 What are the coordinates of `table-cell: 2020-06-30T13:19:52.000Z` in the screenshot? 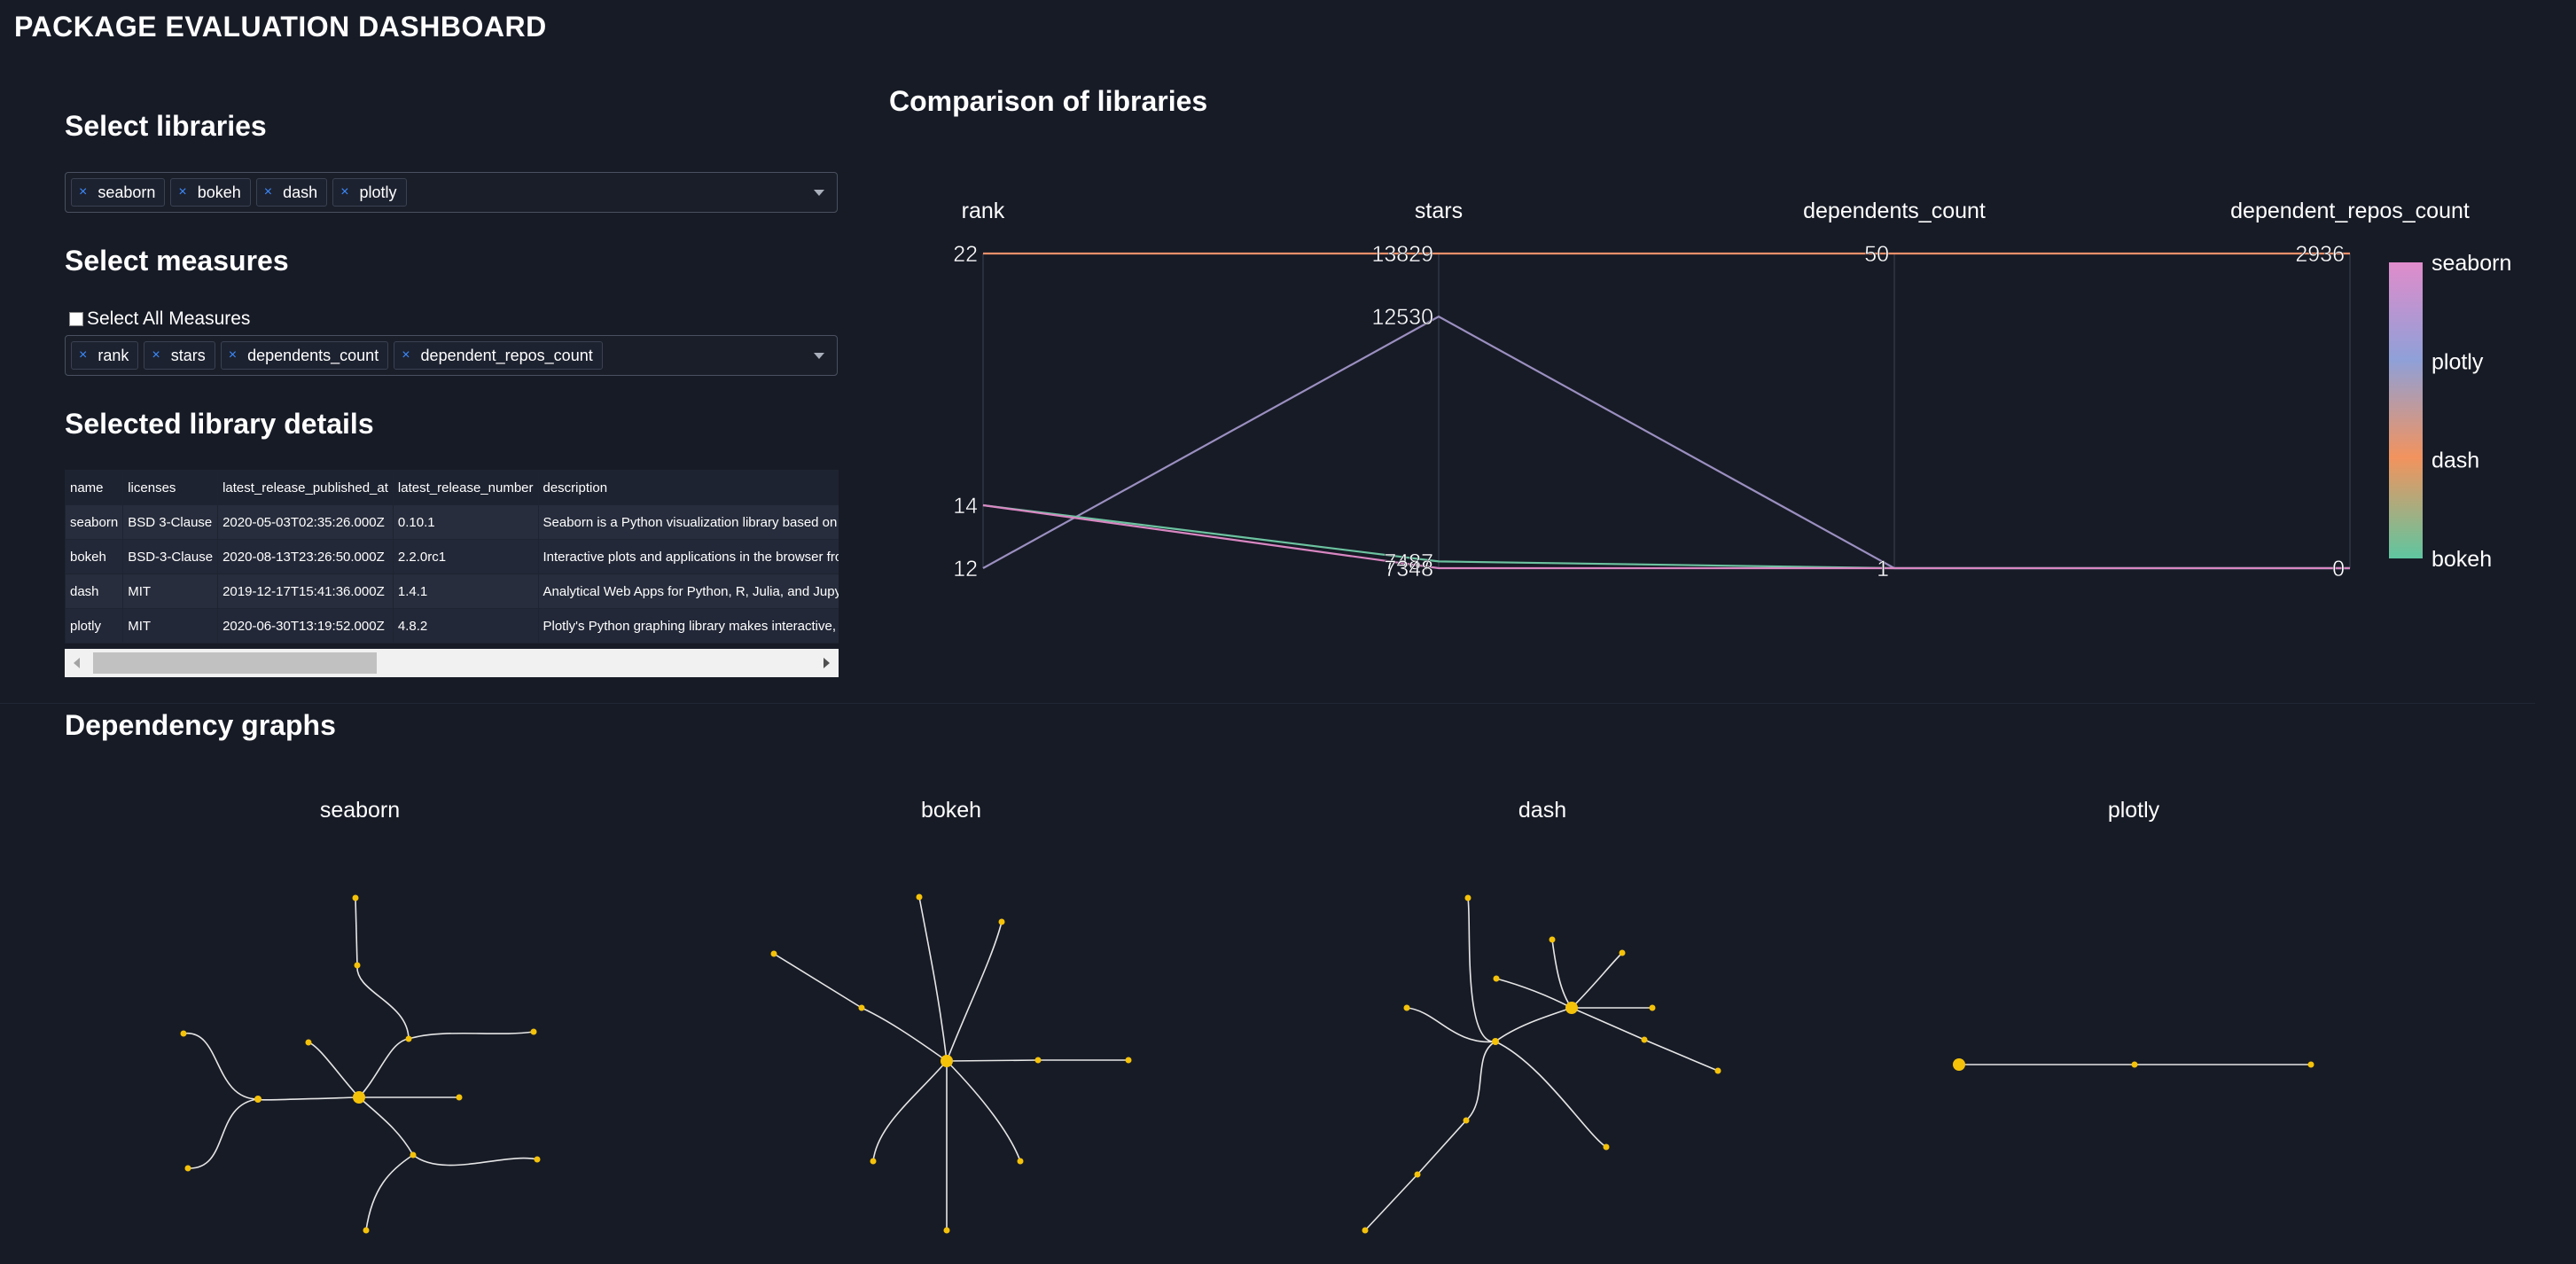 It's located at (305, 626).